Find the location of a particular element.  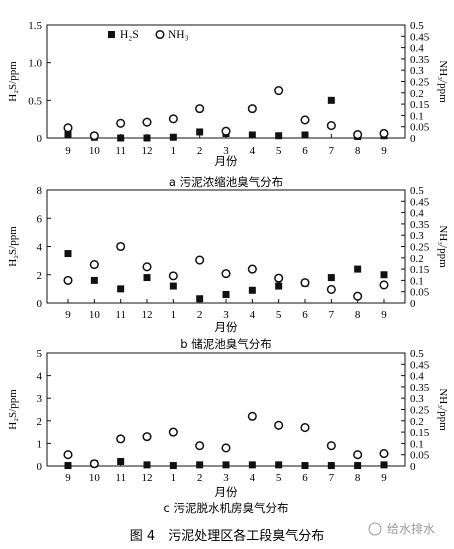

x-tick-label: 1 is located at coordinates (174, 315).